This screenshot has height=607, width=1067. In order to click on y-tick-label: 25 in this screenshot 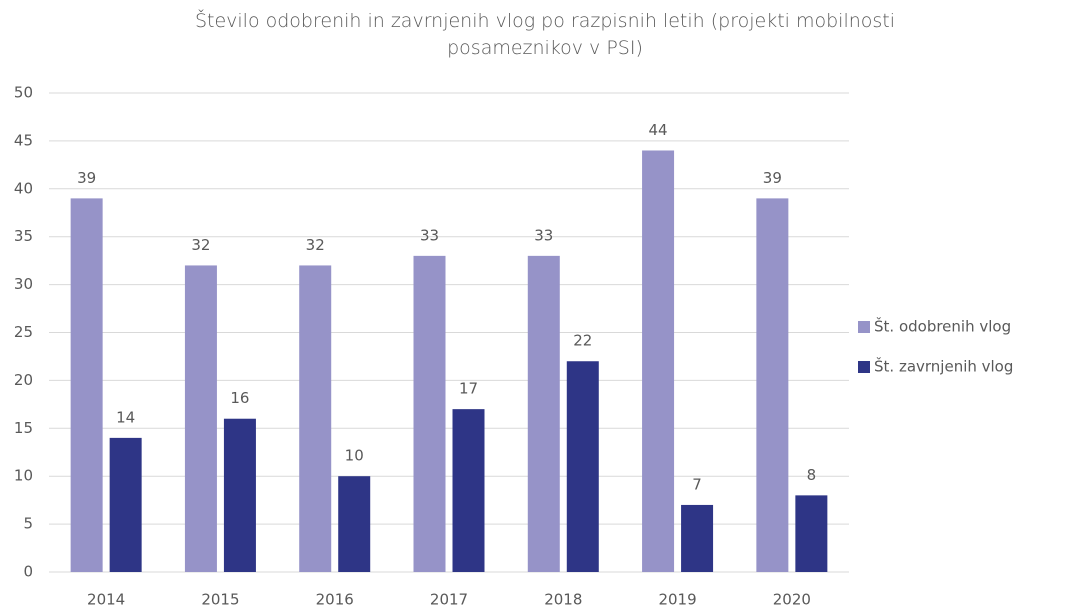, I will do `click(23, 332)`.